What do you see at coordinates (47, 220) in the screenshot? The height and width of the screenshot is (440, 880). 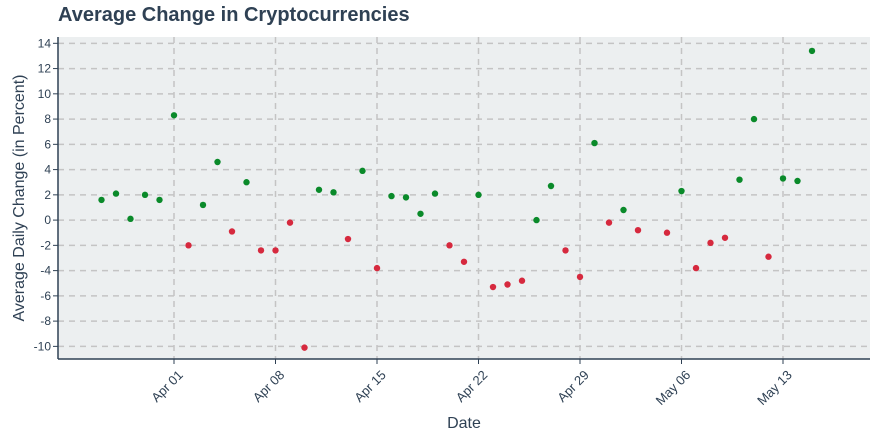 I see `y-tick-label: 0` at bounding box center [47, 220].